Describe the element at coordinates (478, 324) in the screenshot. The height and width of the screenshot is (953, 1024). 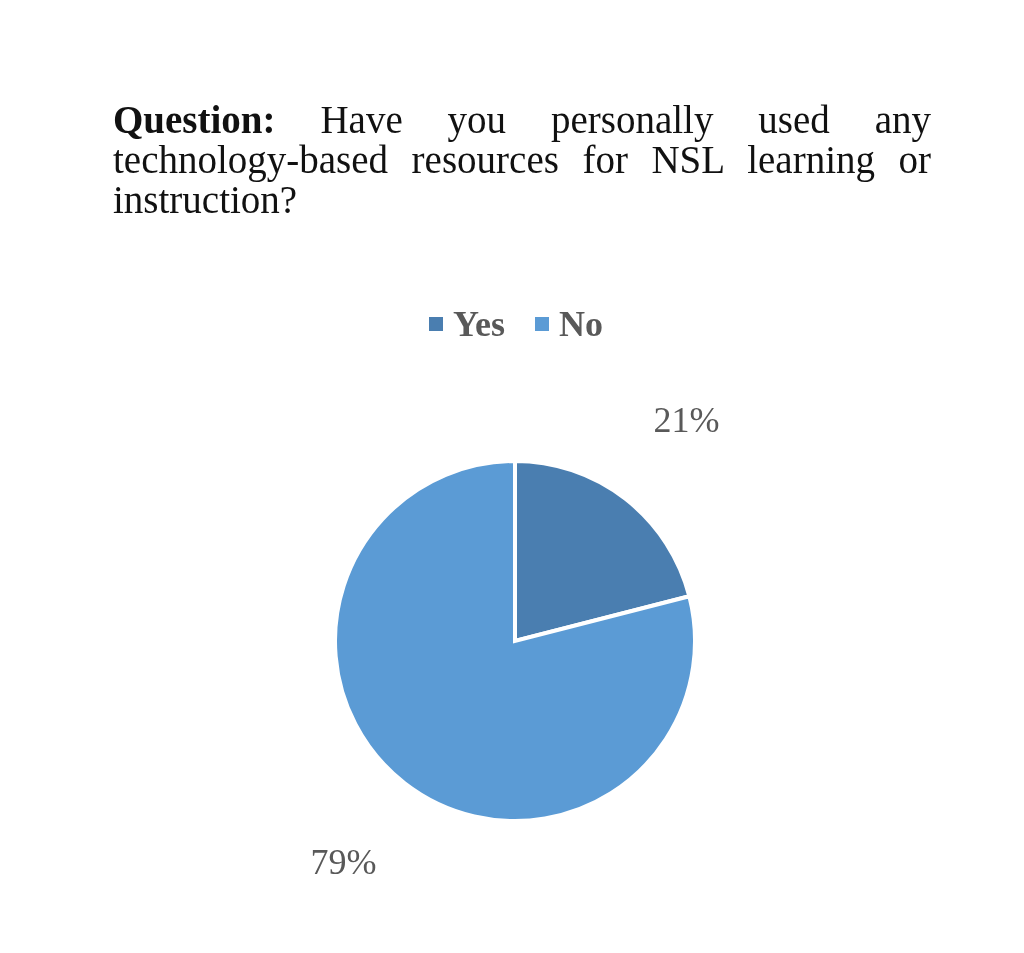
I see `legend-label: Yes` at that location.